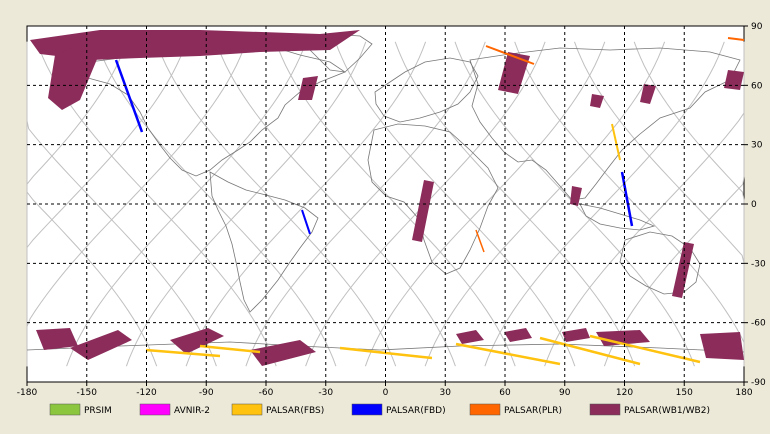 This screenshot has width=770, height=434. I want to click on legend-label: AVNIR-2, so click(192, 411).